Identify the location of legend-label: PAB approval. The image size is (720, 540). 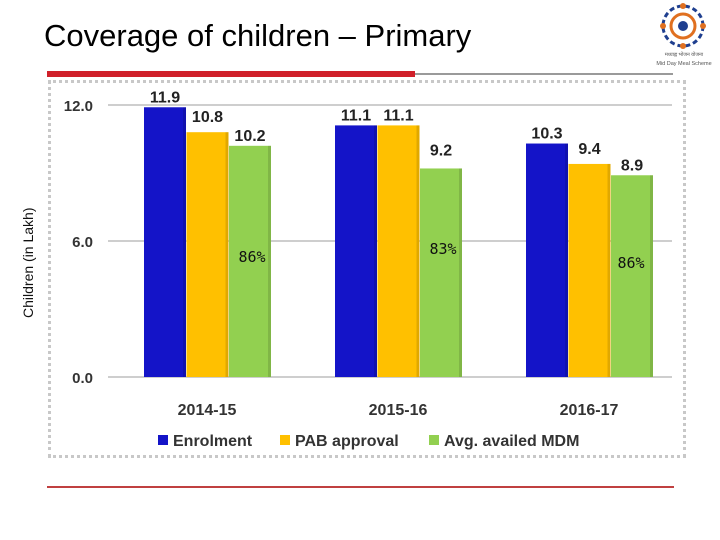
(347, 441).